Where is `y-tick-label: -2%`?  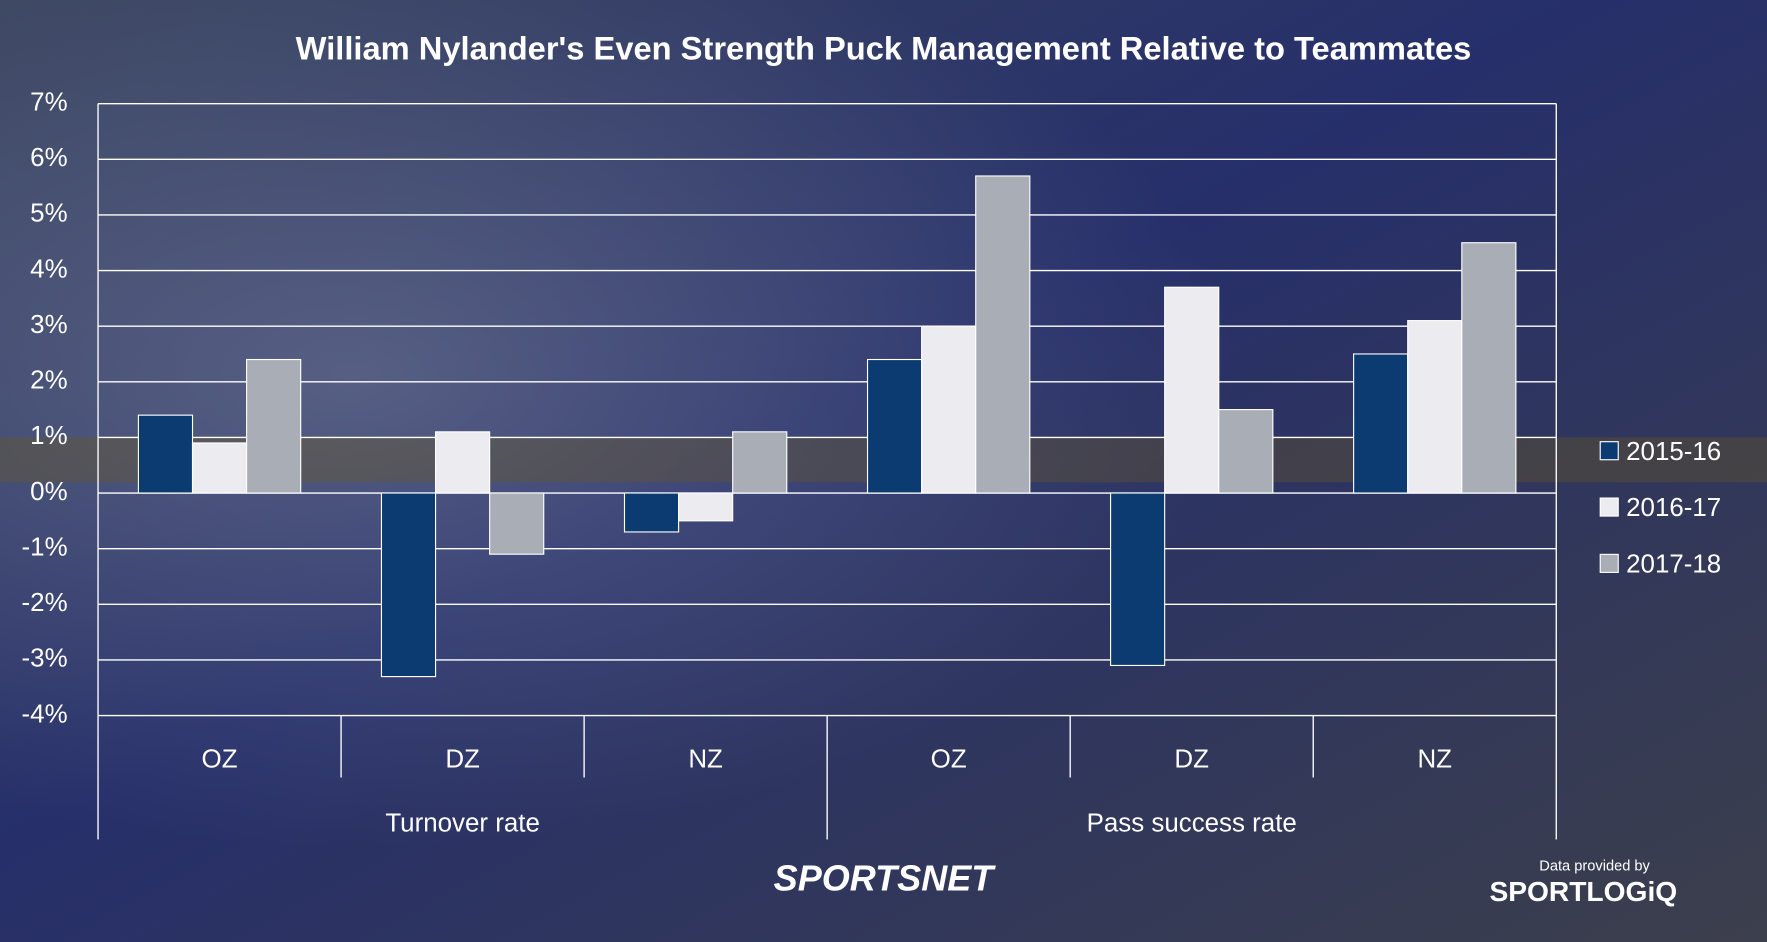
y-tick-label: -2% is located at coordinates (45, 603).